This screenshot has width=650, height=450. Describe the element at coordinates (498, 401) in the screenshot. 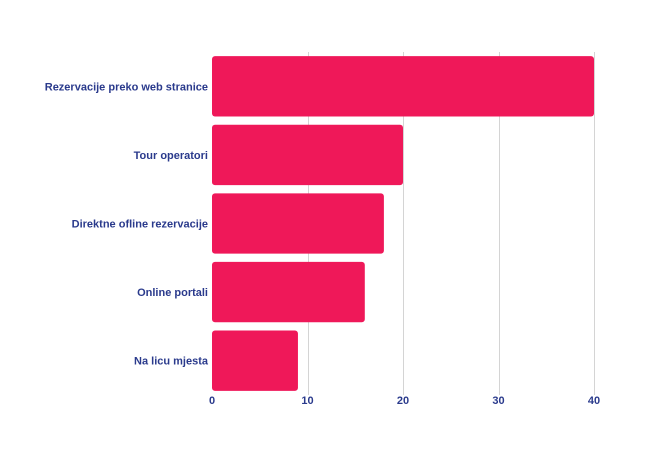

I see `x-tick-label: 30` at that location.